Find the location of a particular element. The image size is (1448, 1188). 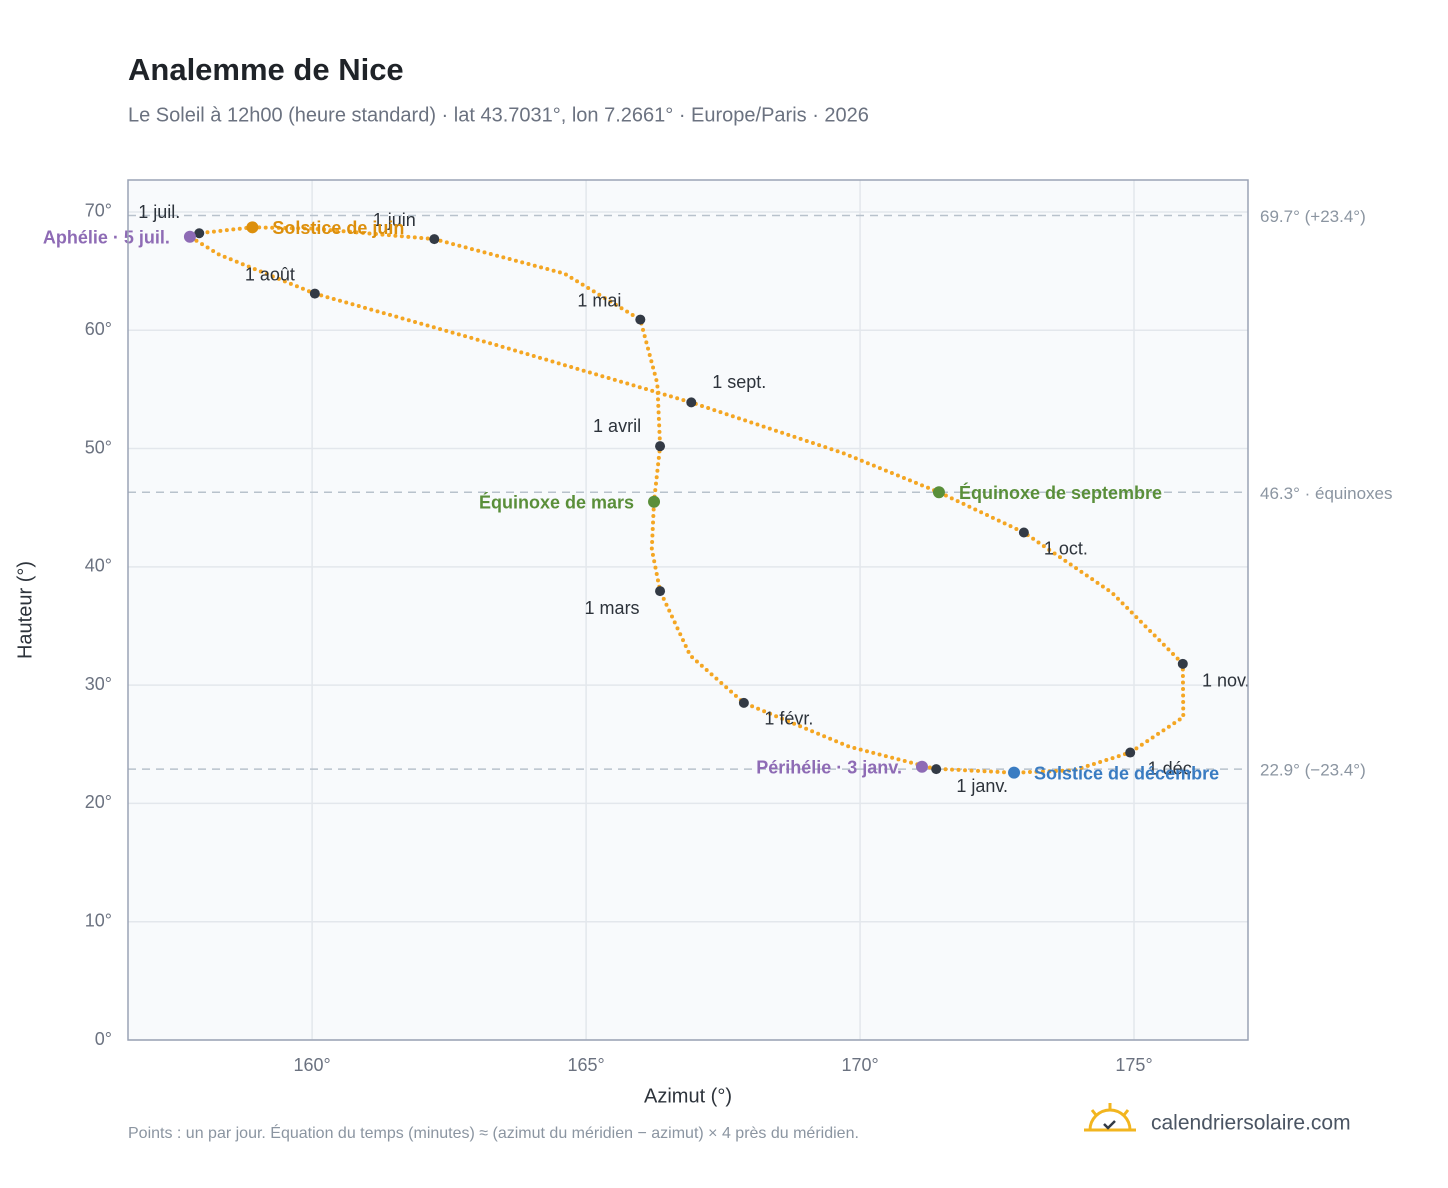

event-label: Équinoxe de mars is located at coordinates (556, 502).